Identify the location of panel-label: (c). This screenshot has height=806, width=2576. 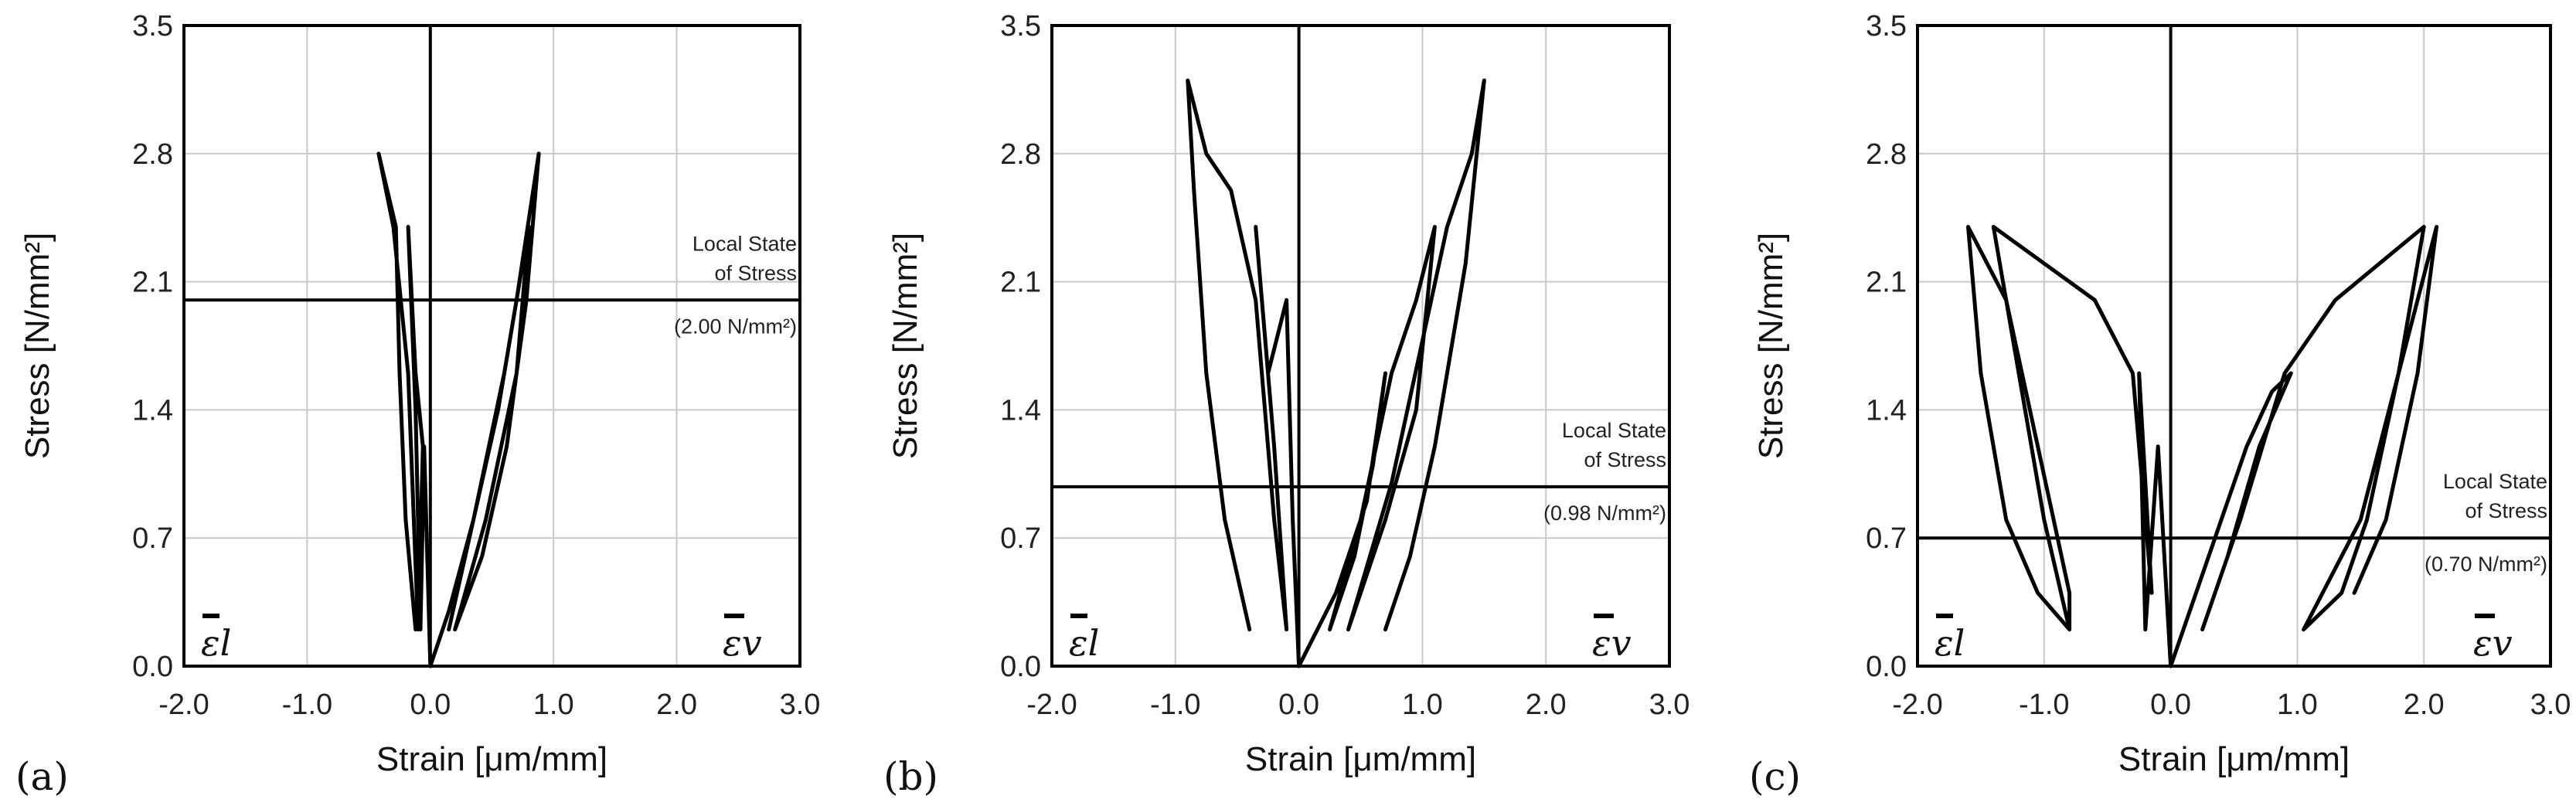
(1775, 776).